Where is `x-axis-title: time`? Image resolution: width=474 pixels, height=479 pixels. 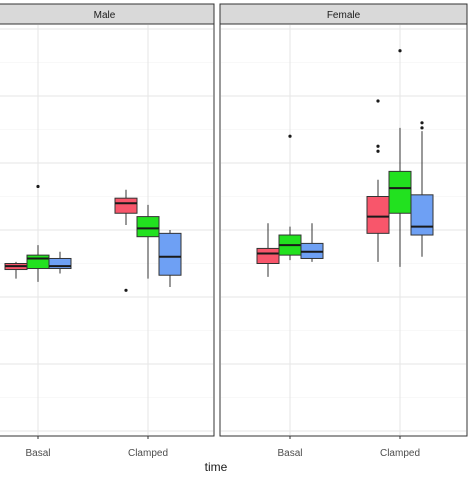 x-axis-title: time is located at coordinates (216, 467).